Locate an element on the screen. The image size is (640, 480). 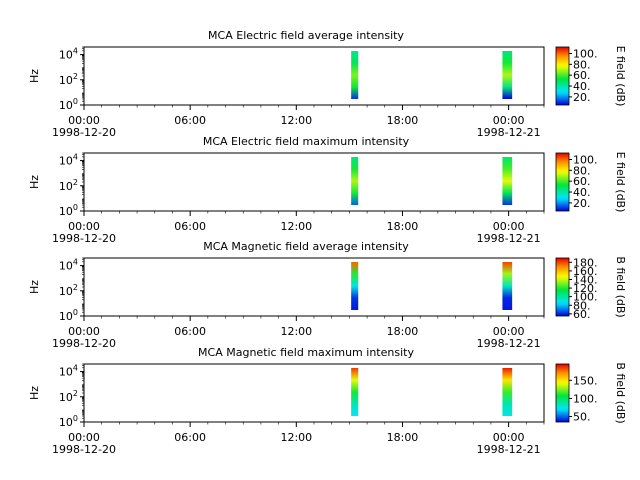
colorbar-tick-label: 120. is located at coordinates (585, 288).